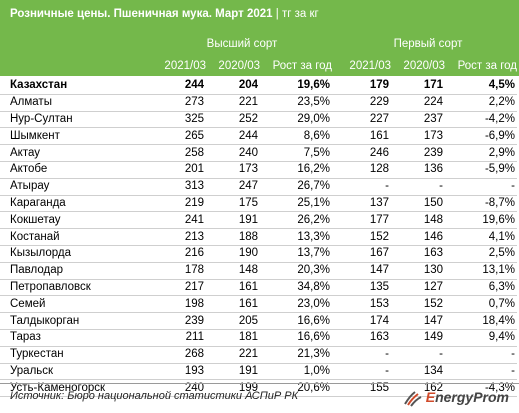 The image size is (519, 413). I want to click on energyprom-logo-rest: nergyProm, so click(472, 397).